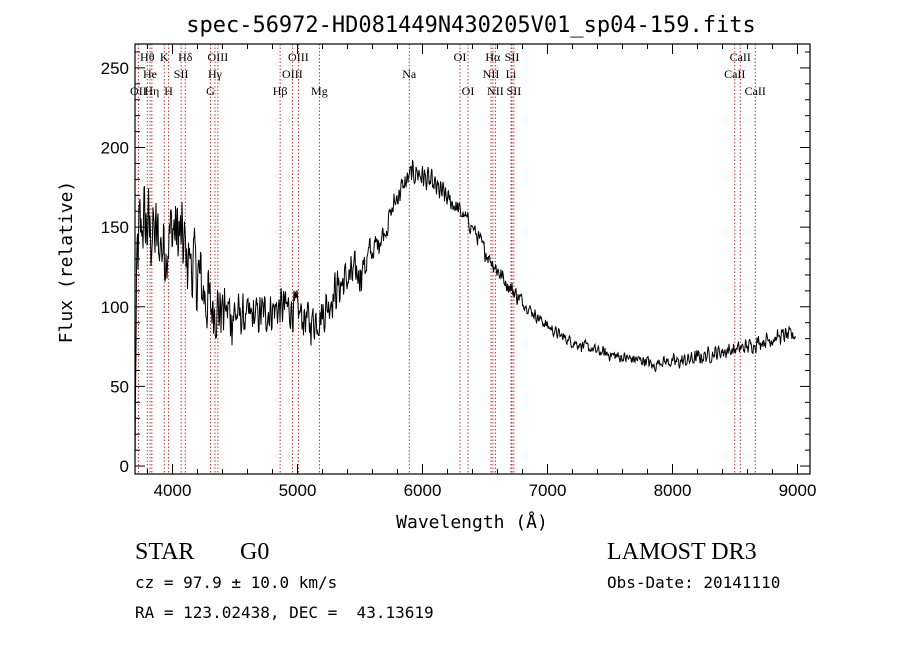  What do you see at coordinates (236, 582) in the screenshot?
I see `redshift-text: cz = 97.9 ± 10.0 km/s` at bounding box center [236, 582].